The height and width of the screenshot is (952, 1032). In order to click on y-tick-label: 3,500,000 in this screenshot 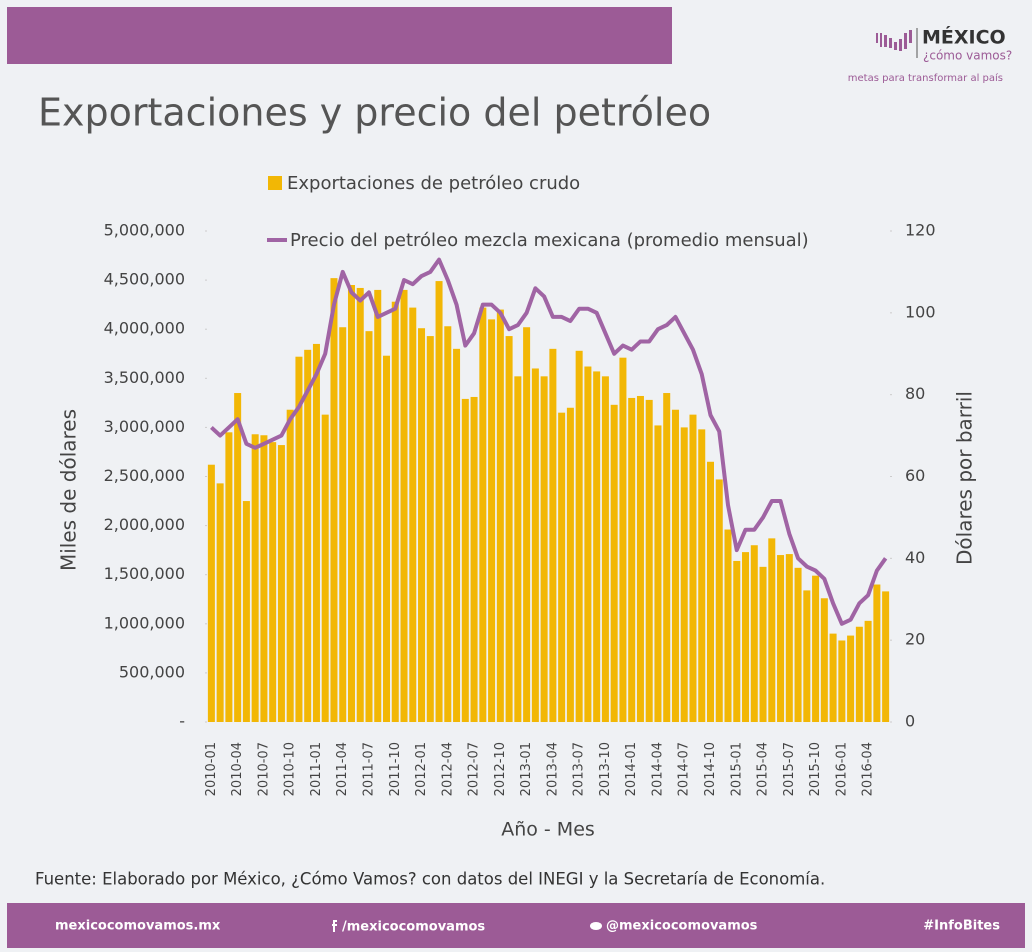, I will do `click(144, 377)`.